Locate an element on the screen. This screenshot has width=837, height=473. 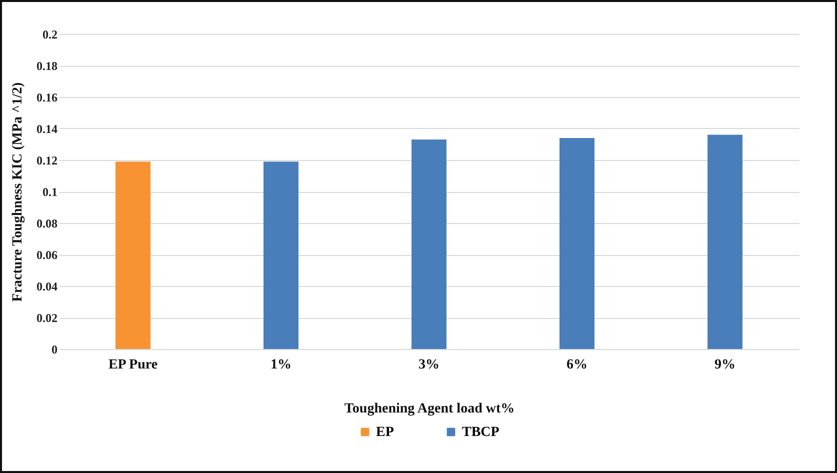
x-tick-label: EP Pure is located at coordinates (133, 365).